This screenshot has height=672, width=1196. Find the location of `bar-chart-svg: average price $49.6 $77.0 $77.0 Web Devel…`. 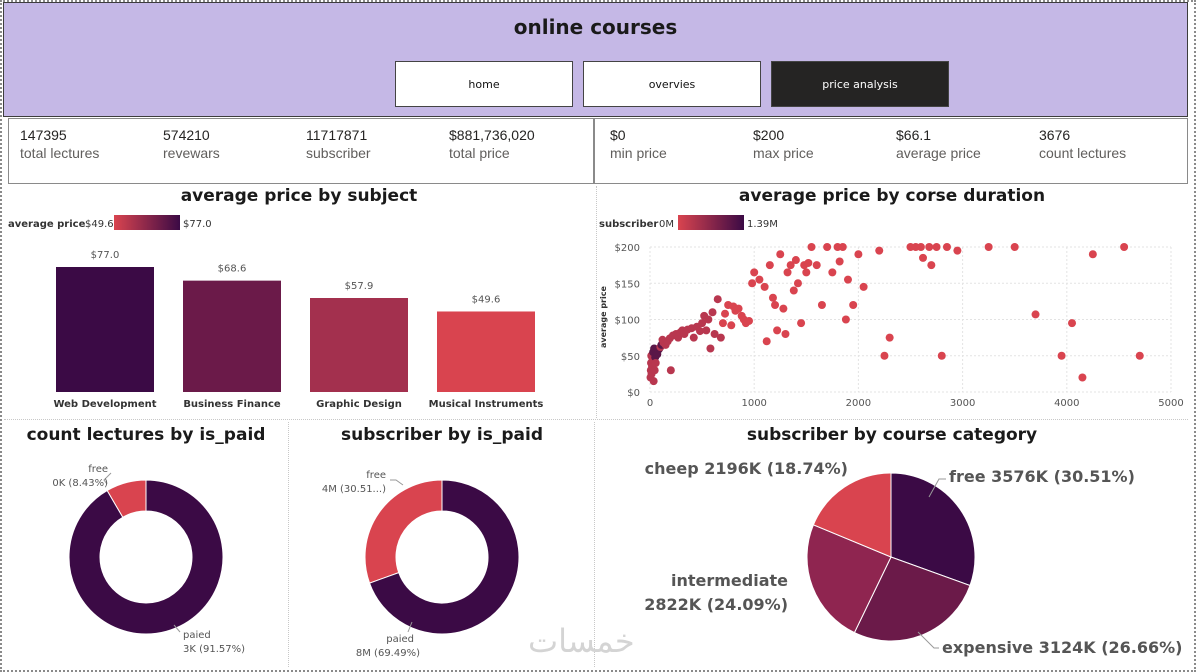

bar-chart-svg: average price $49.6 $77.0 $77.0 Web Devel… is located at coordinates (276, 312).